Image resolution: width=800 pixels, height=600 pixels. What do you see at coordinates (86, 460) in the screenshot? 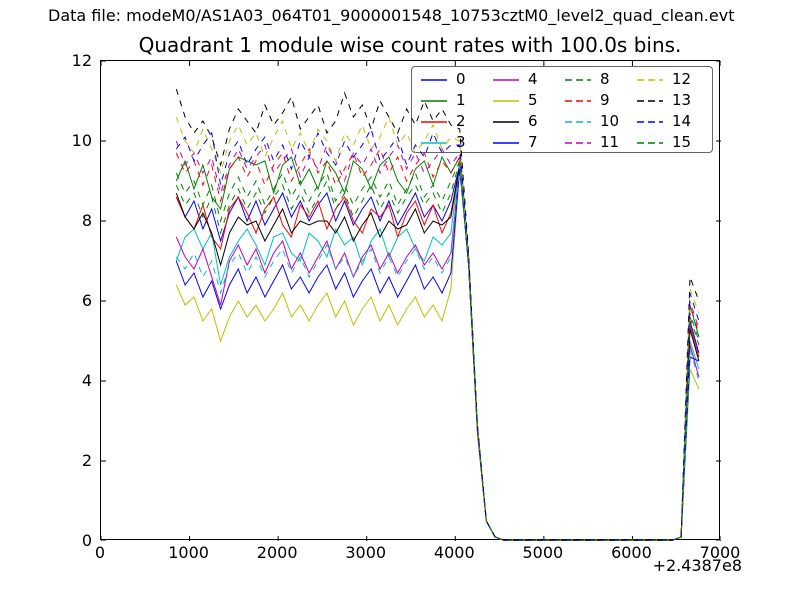
I see `y-tick-label-2: 2` at bounding box center [86, 460].